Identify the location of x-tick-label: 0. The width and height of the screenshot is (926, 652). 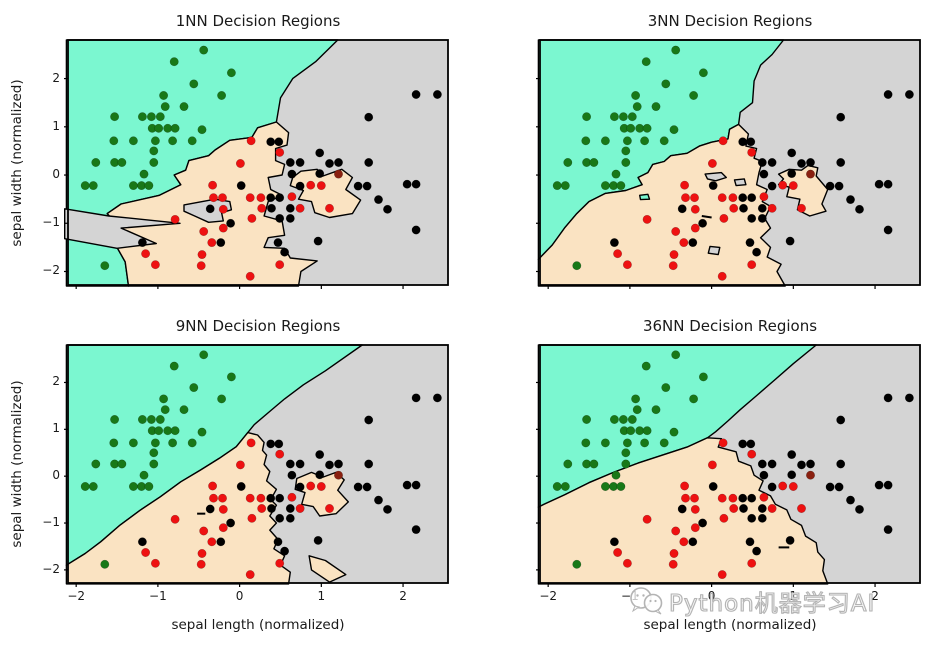
(239, 596).